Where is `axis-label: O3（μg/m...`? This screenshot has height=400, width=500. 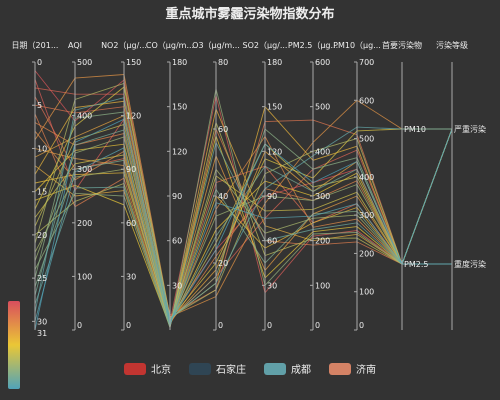
axis-label: O3（μg/m... is located at coordinates (216, 45).